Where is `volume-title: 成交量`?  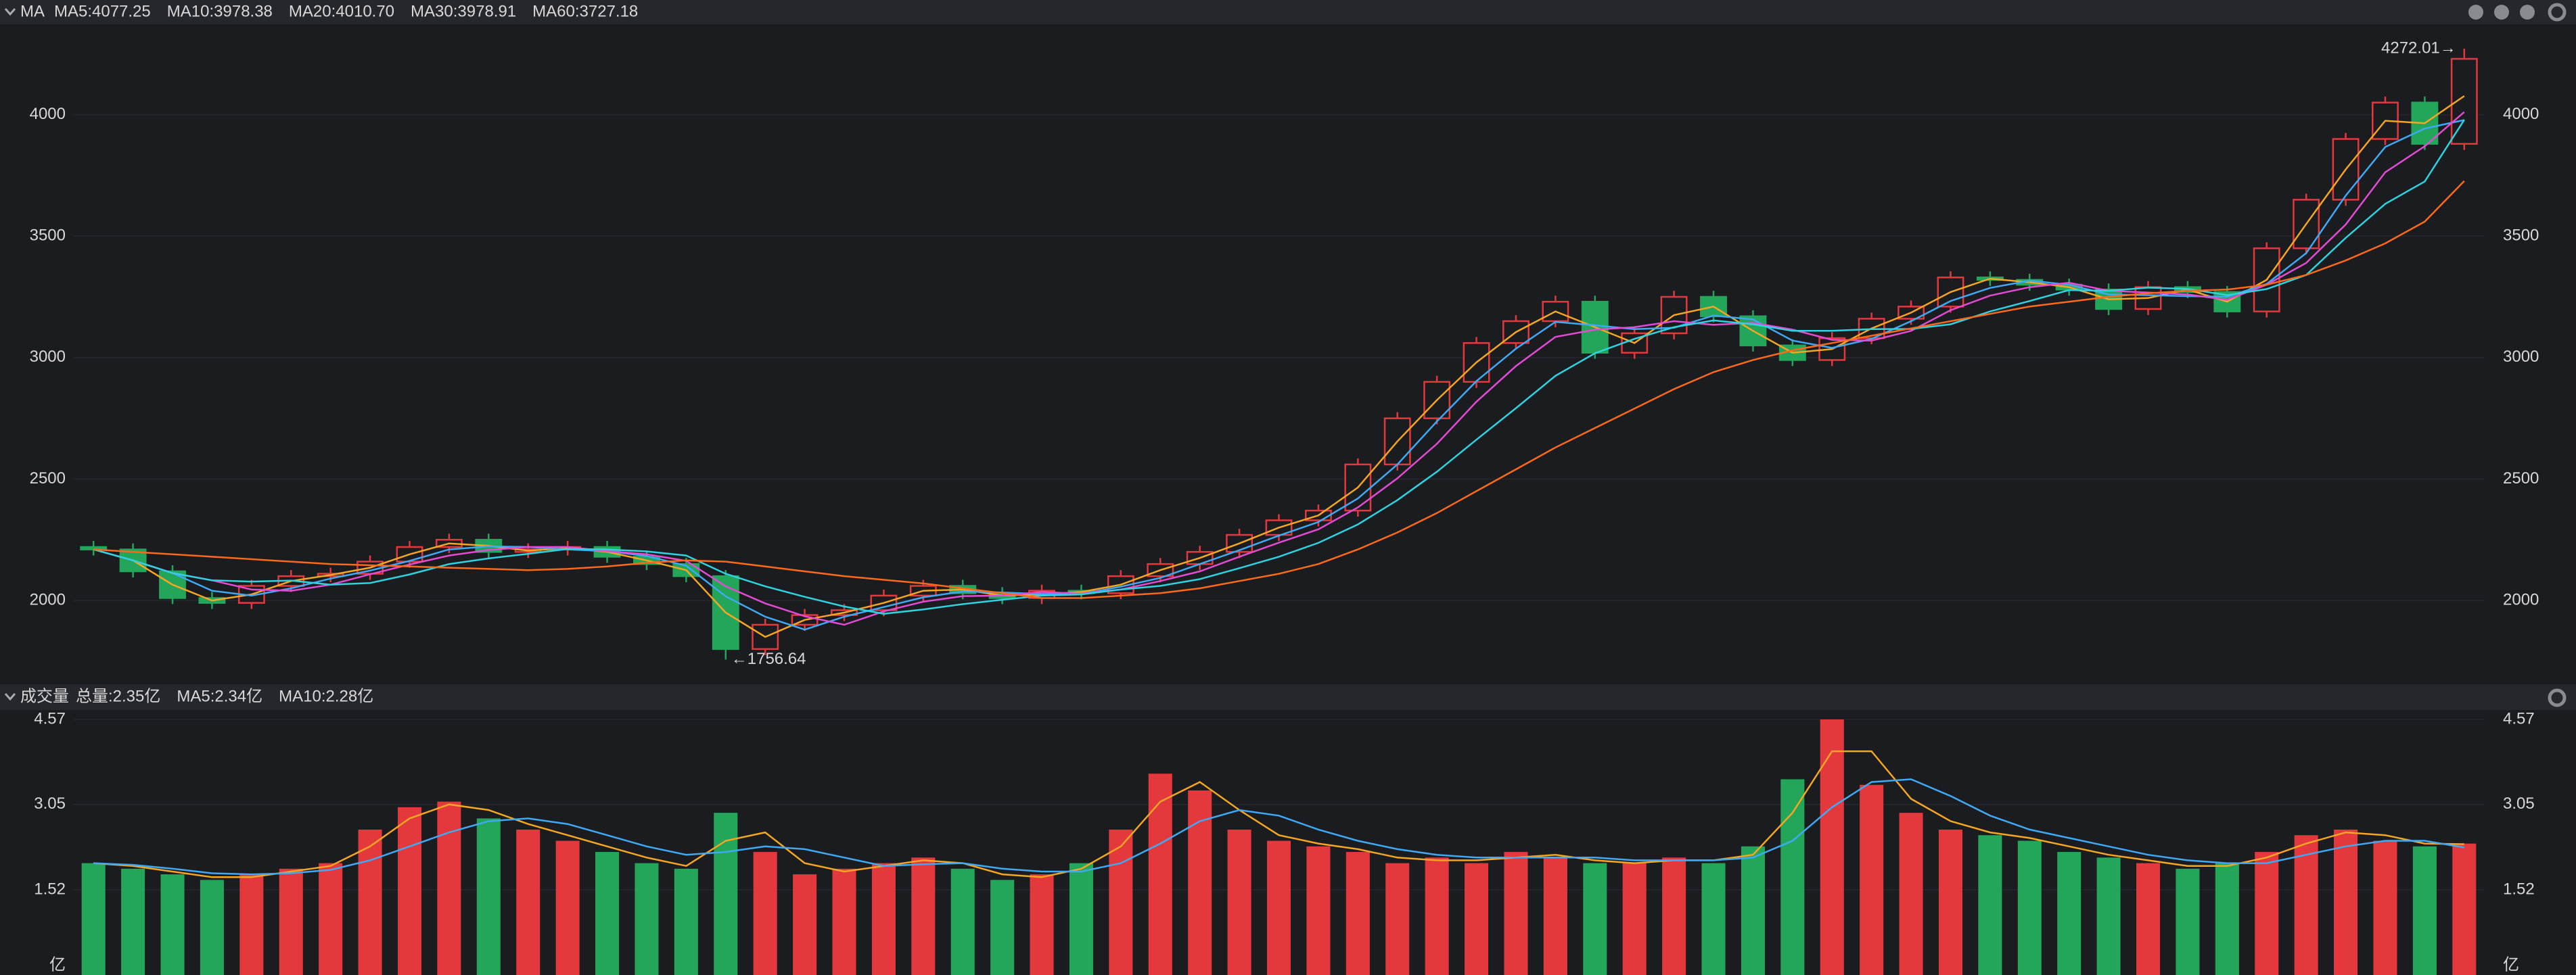 volume-title: 成交量 is located at coordinates (44, 696).